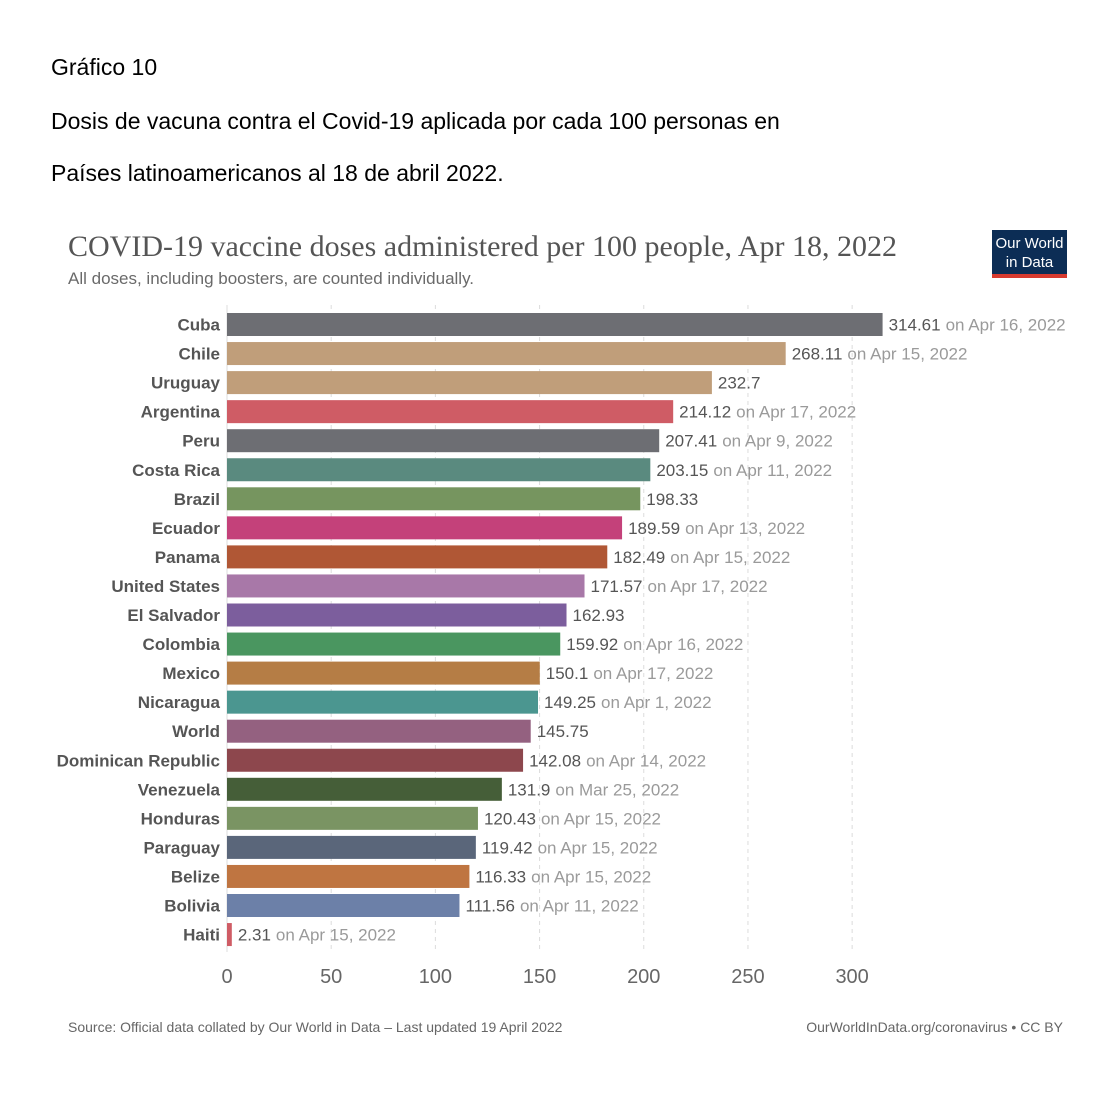  What do you see at coordinates (181, 847) in the screenshot?
I see `category-label: Paraguay` at bounding box center [181, 847].